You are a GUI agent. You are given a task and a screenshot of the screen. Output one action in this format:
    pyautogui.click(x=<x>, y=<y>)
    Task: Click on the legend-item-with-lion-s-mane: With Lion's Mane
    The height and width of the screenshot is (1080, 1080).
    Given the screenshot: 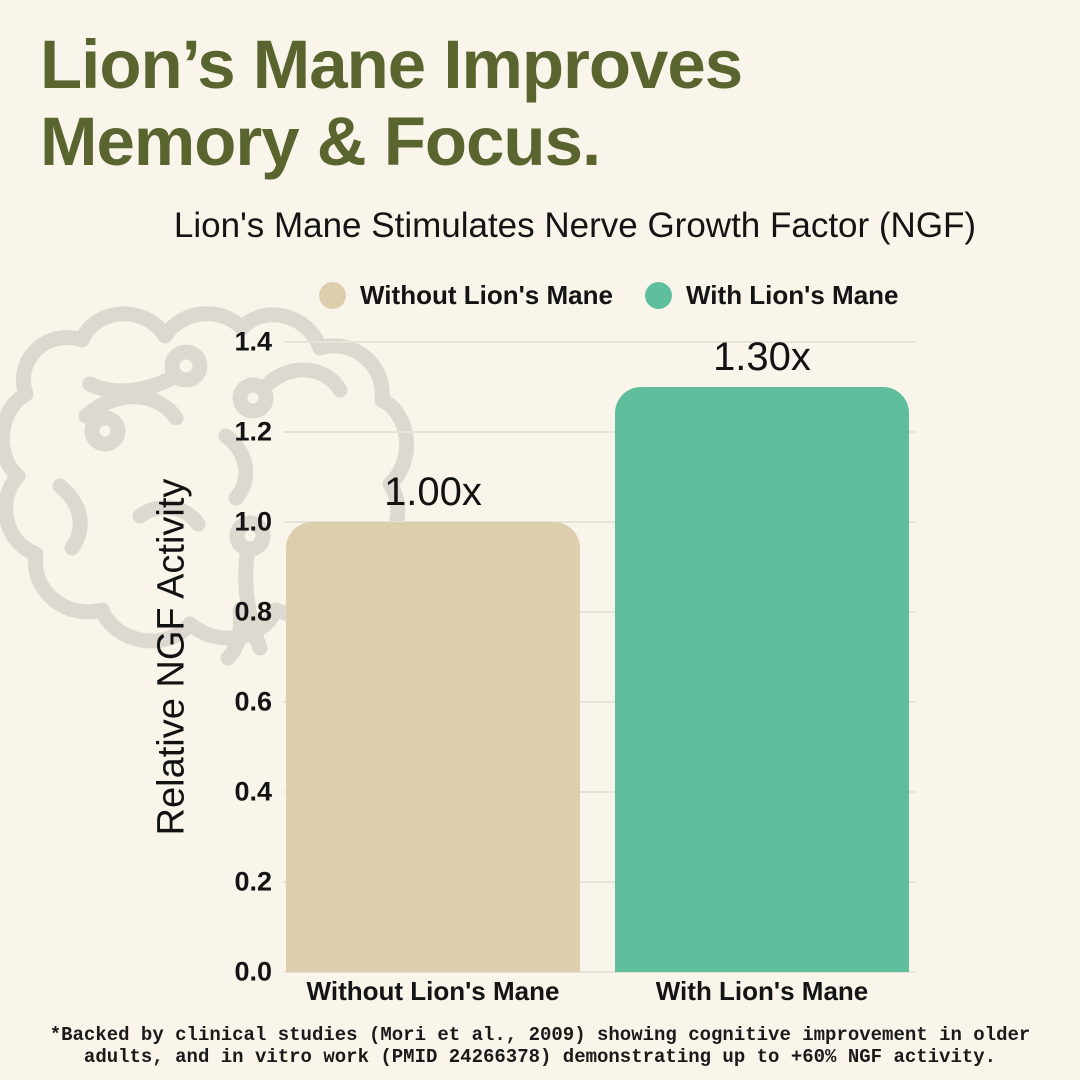 What is the action you would take?
    pyautogui.click(x=772, y=295)
    